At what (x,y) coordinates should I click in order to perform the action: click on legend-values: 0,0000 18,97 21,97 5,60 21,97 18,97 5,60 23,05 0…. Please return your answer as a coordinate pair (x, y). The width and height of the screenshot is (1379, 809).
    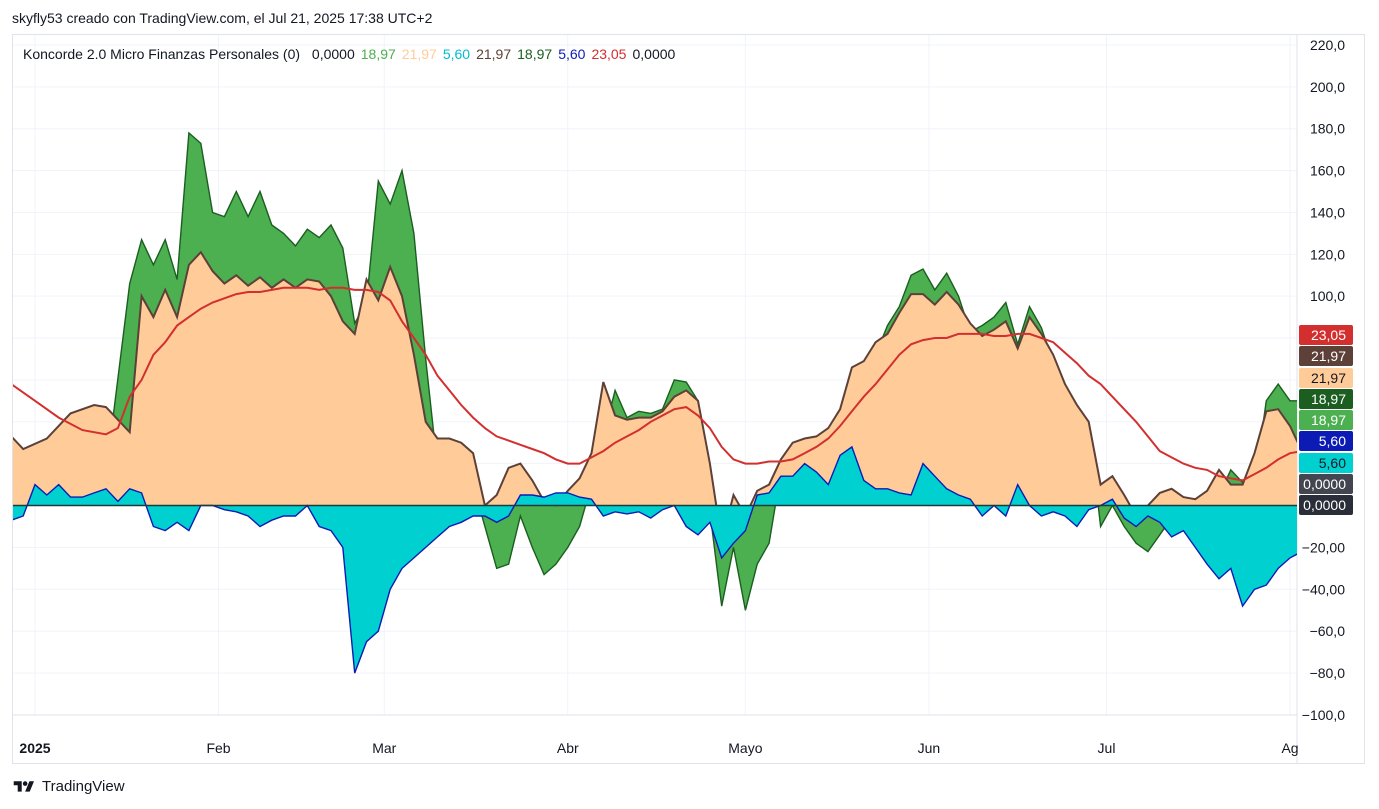
    Looking at the image, I should click on (496, 54).